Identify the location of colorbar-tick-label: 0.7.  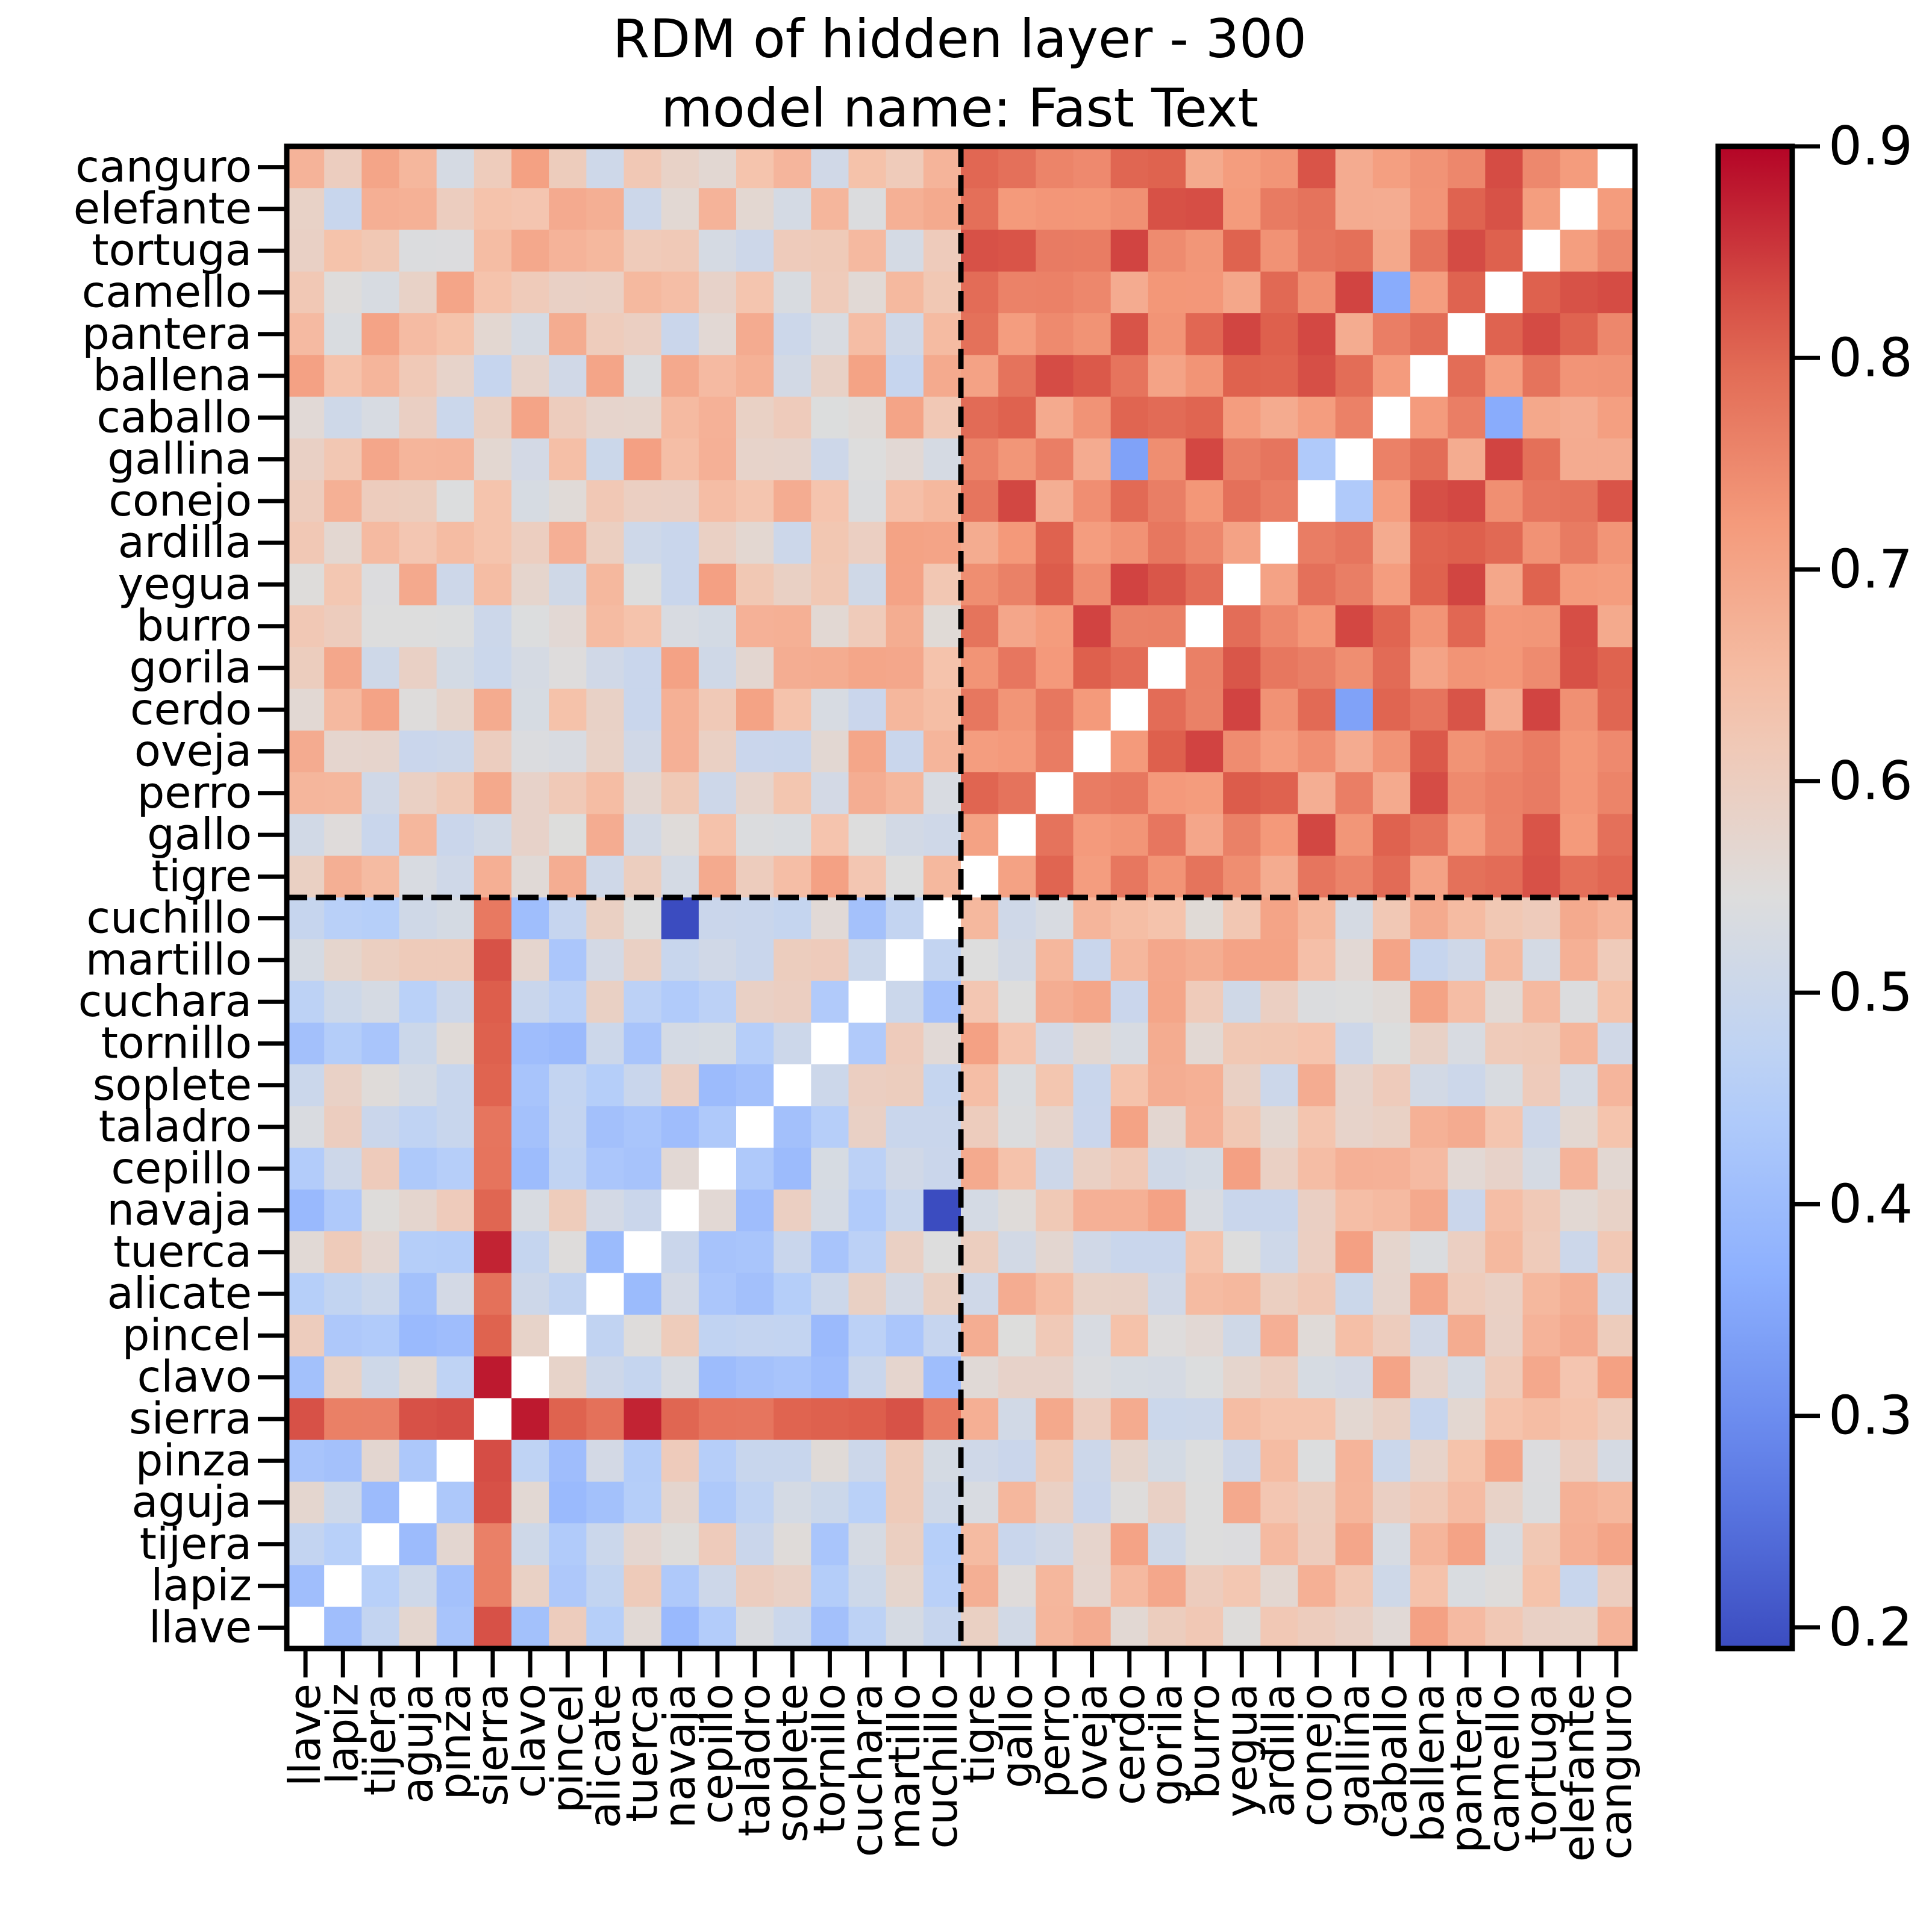
(1871, 569).